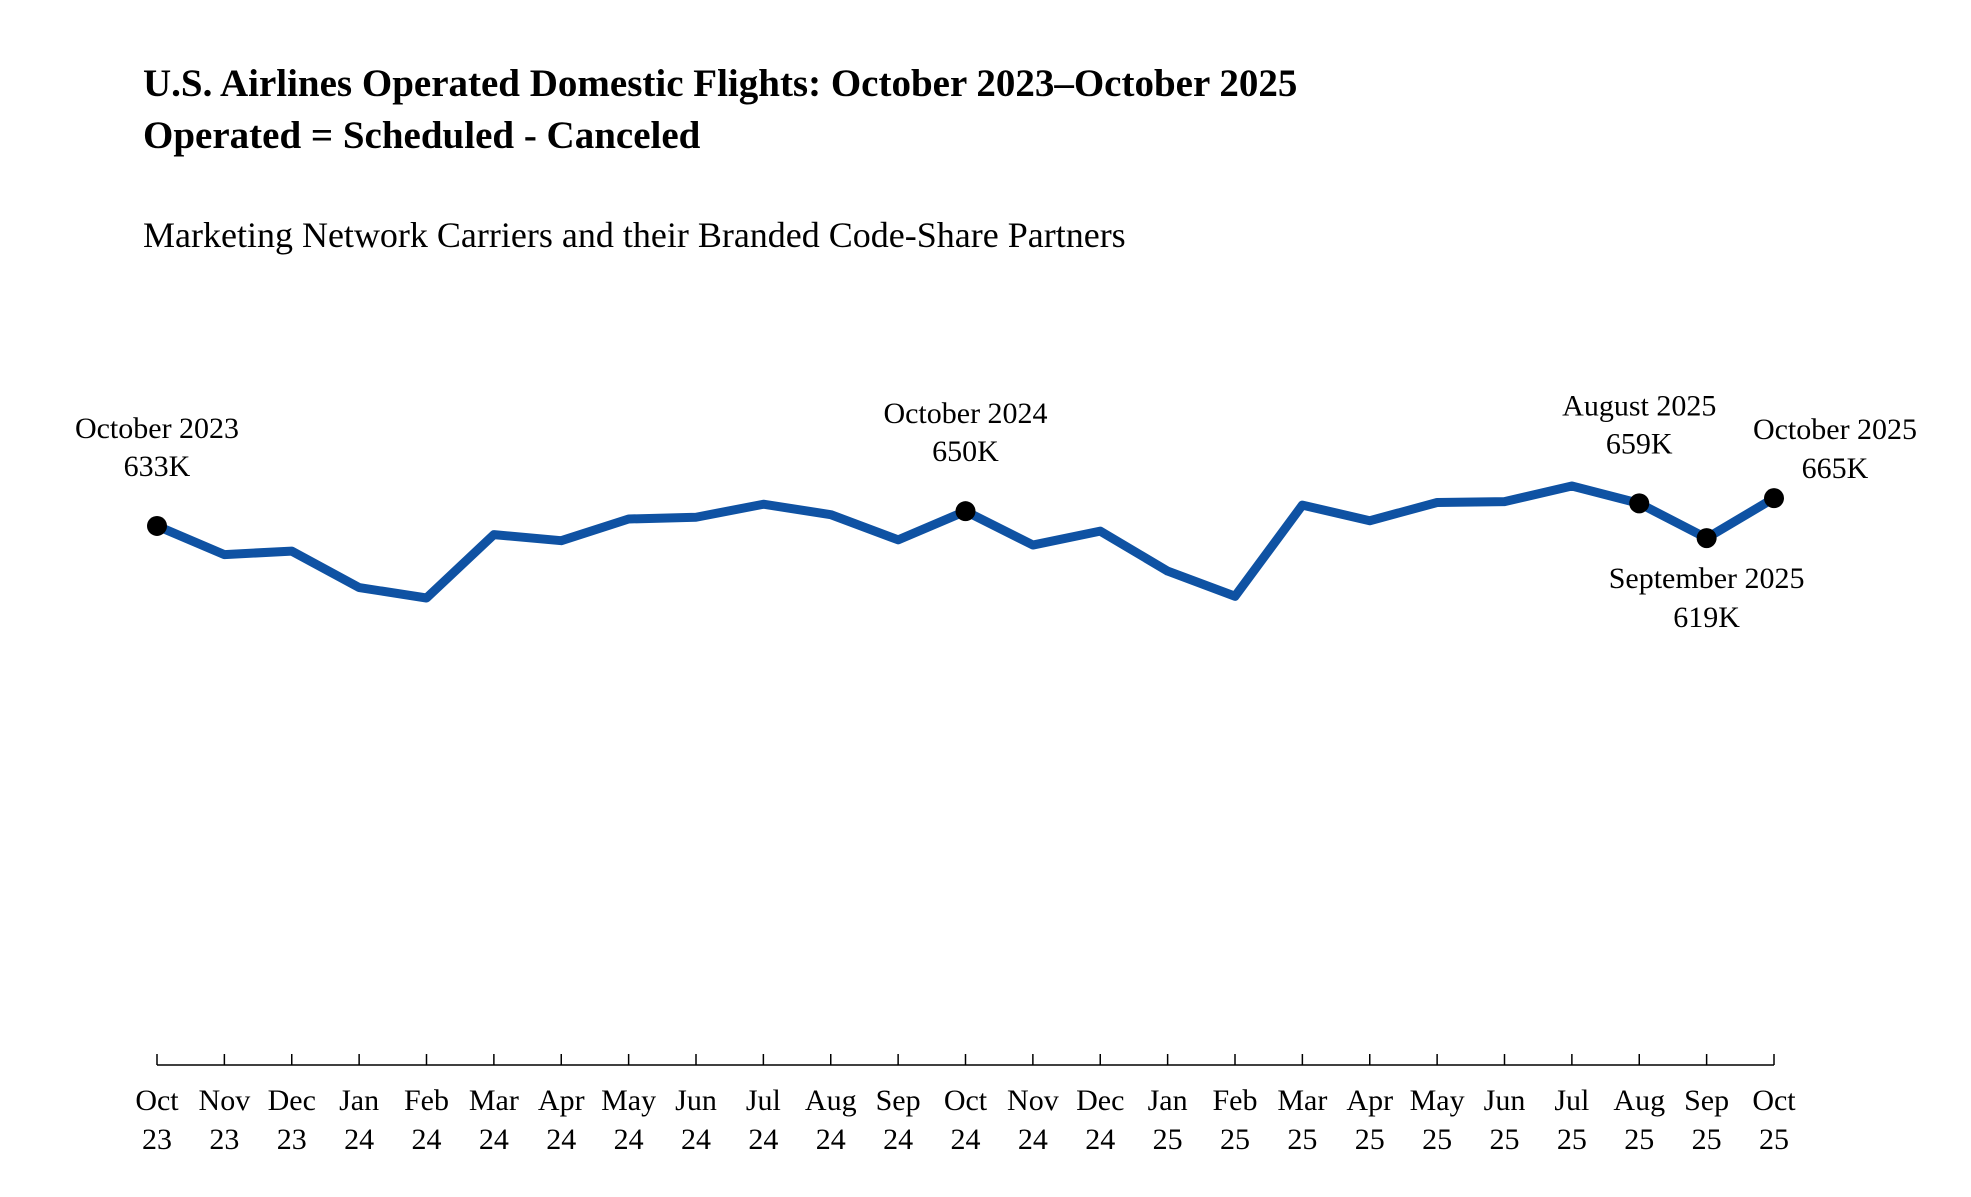 The height and width of the screenshot is (1197, 1971). I want to click on x-tick-label: Dec 23, so click(291, 1120).